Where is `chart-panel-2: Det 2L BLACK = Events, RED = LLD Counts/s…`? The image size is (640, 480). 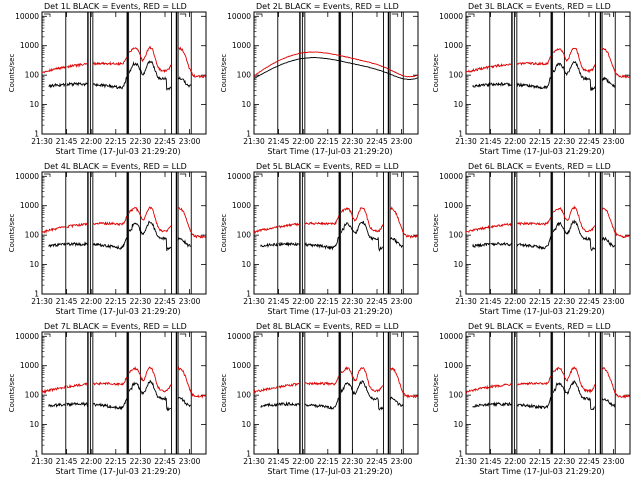
chart-panel-2: Det 2L BLACK = Events, RED = LLD Counts/s… is located at coordinates (319, 79).